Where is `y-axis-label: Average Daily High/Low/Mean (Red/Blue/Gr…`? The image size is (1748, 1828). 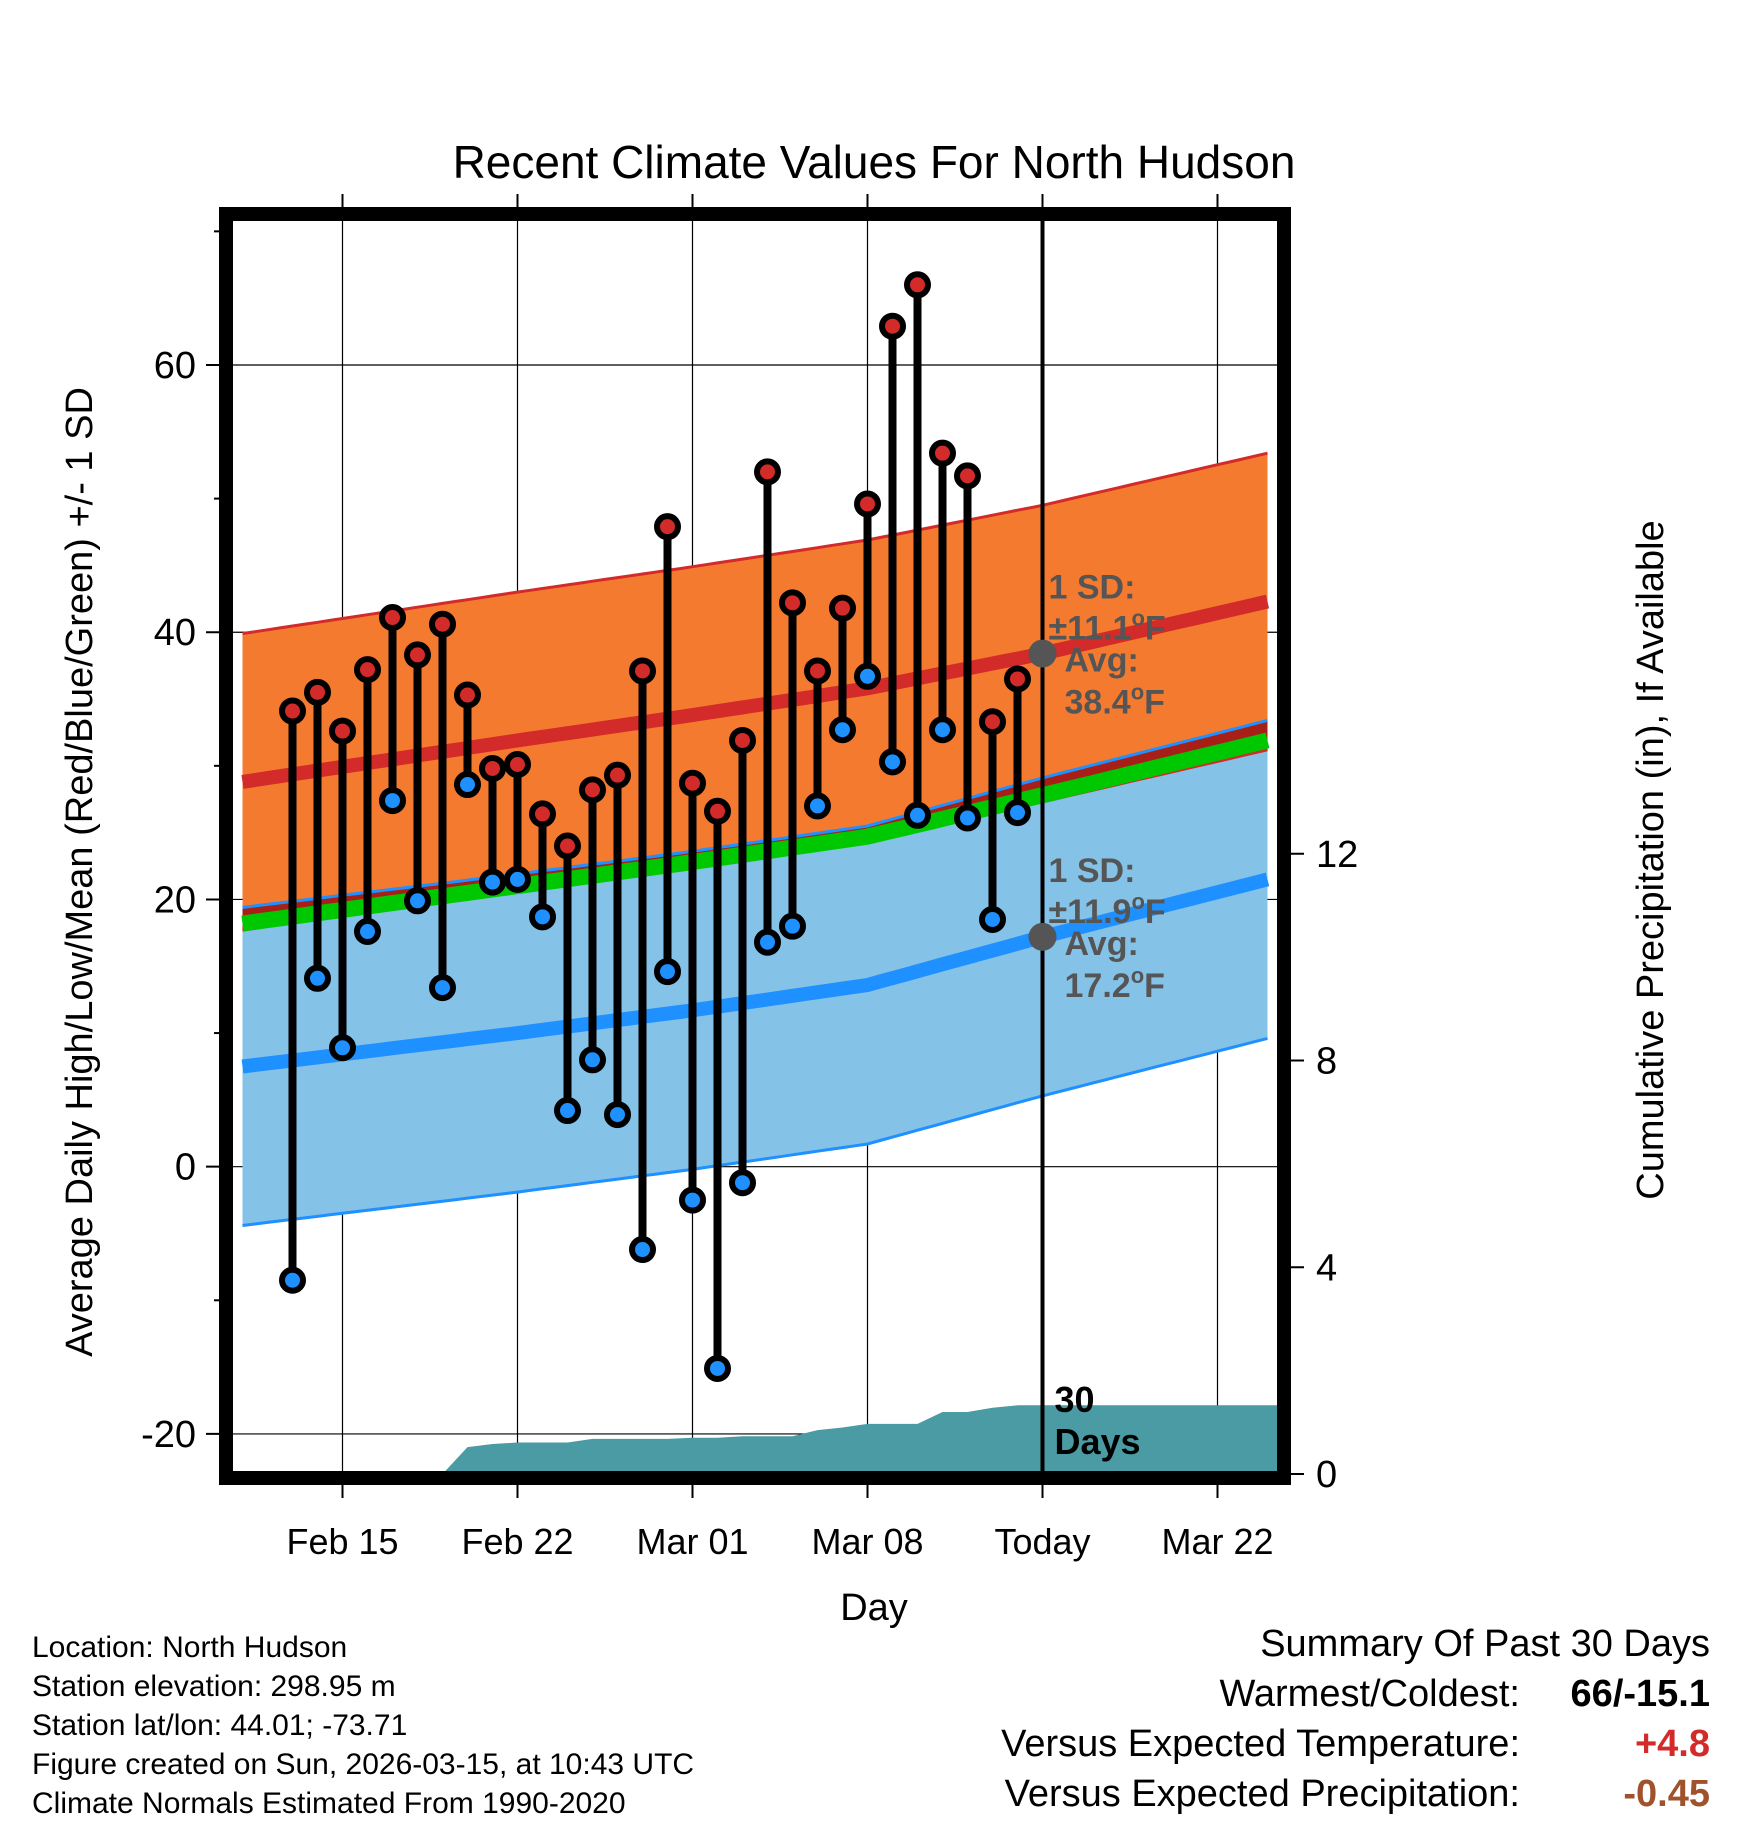 y-axis-label: Average Daily High/Low/Mean (Red/Blue/Gr… is located at coordinates (80, 872).